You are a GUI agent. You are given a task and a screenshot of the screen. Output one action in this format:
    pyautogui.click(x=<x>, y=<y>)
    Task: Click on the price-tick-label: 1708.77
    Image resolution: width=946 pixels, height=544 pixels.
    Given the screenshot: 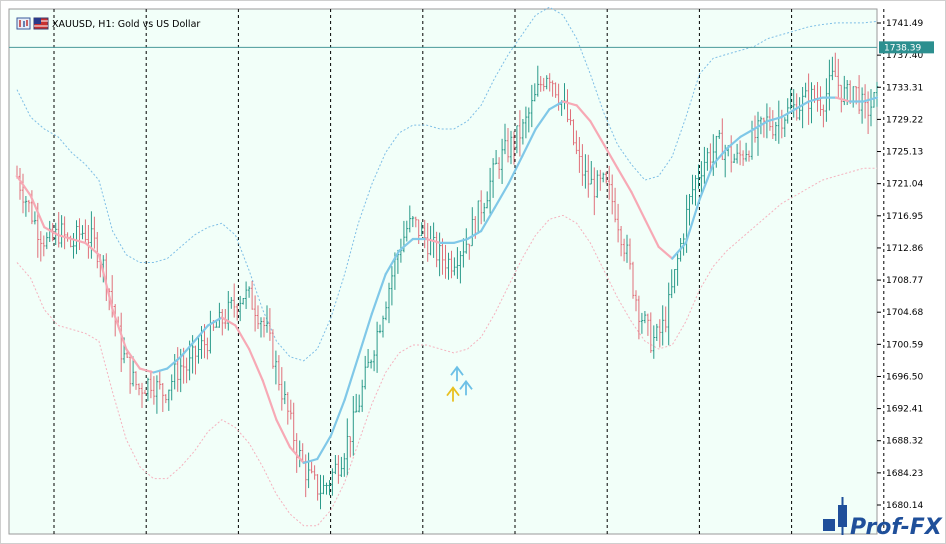 What is the action you would take?
    pyautogui.click(x=904, y=281)
    